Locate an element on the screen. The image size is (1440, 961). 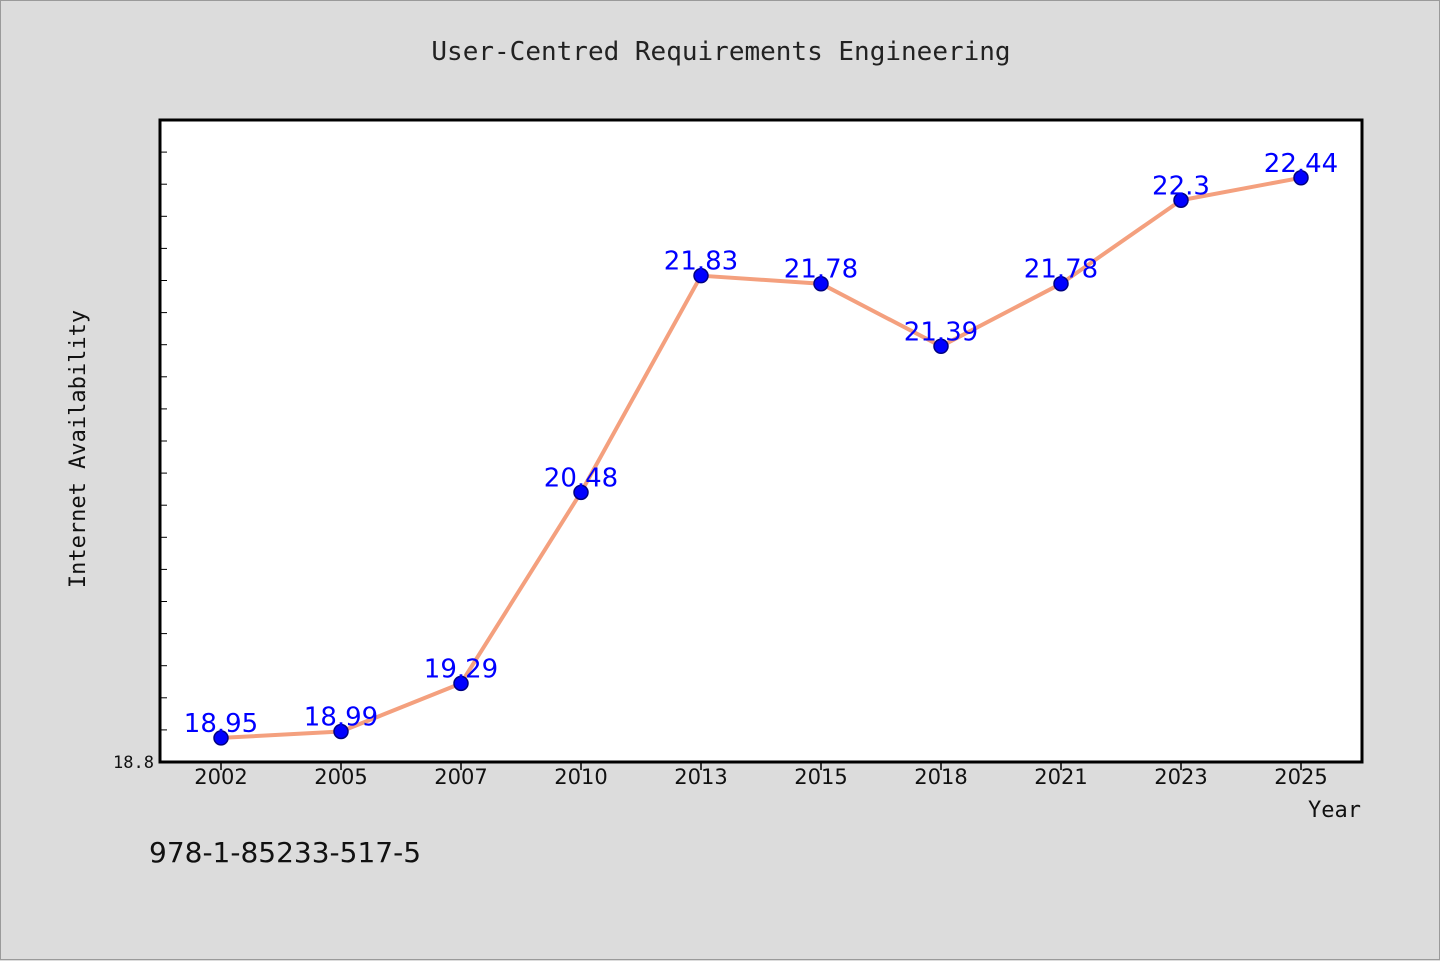
x-tick-label: 2021 is located at coordinates (1060, 777).